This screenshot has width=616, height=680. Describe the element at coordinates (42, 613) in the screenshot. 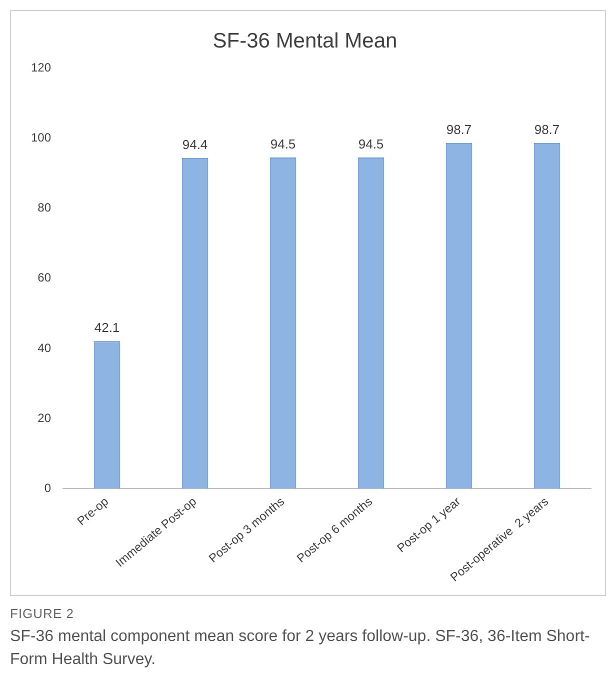

I see `caption: FIGURE 2` at that location.